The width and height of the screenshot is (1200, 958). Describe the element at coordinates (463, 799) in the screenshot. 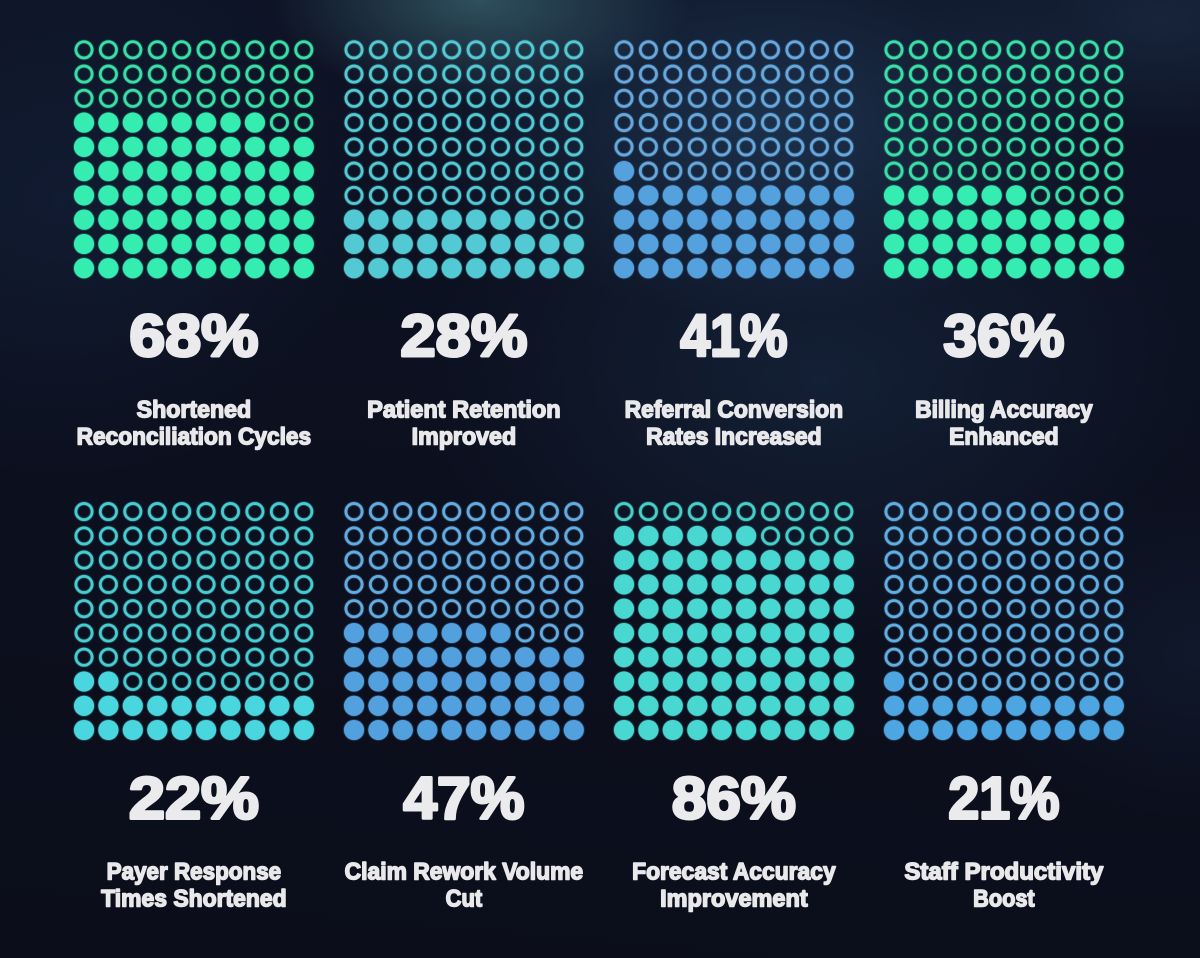

I see `svg-text: 47%` at that location.